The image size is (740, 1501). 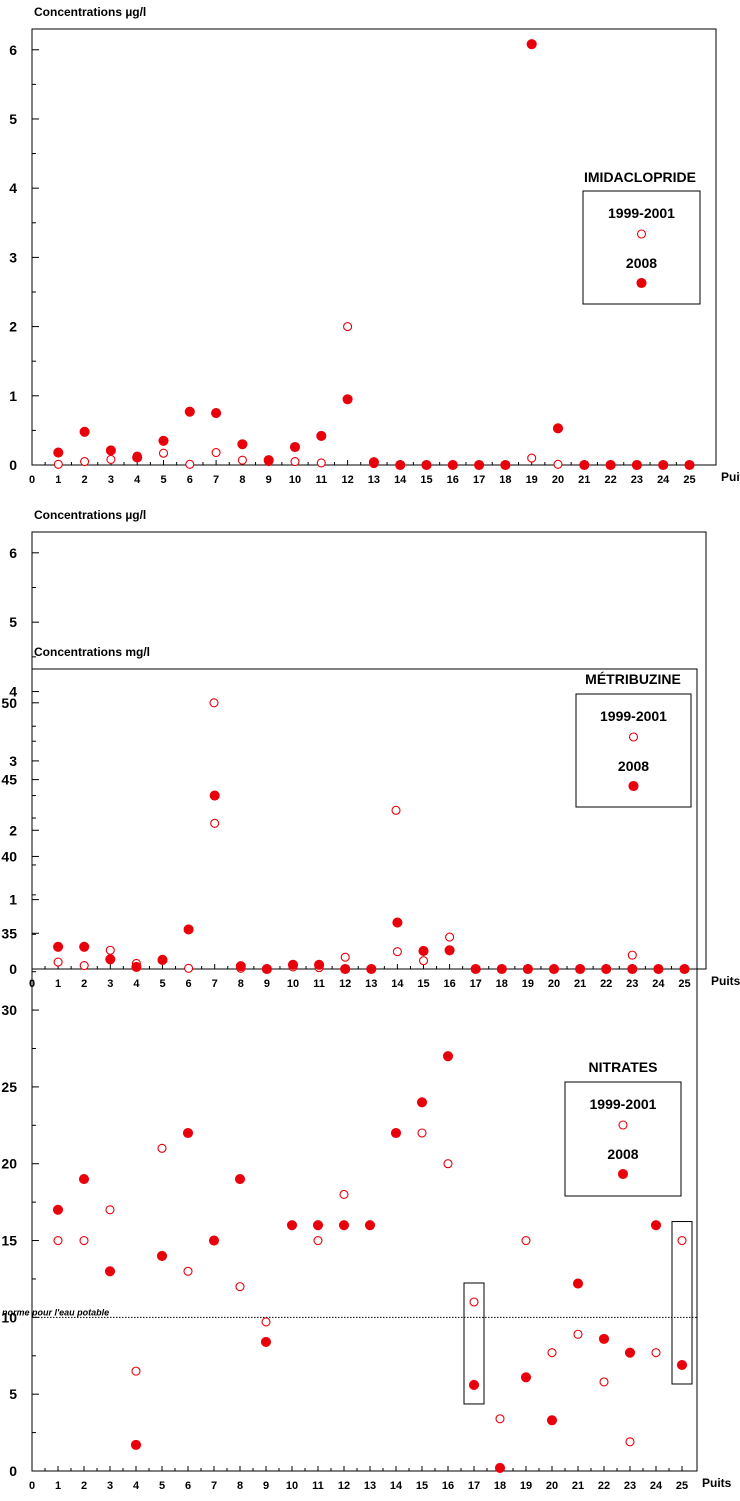 I want to click on x-tick-label: 2, so click(x=84, y=984).